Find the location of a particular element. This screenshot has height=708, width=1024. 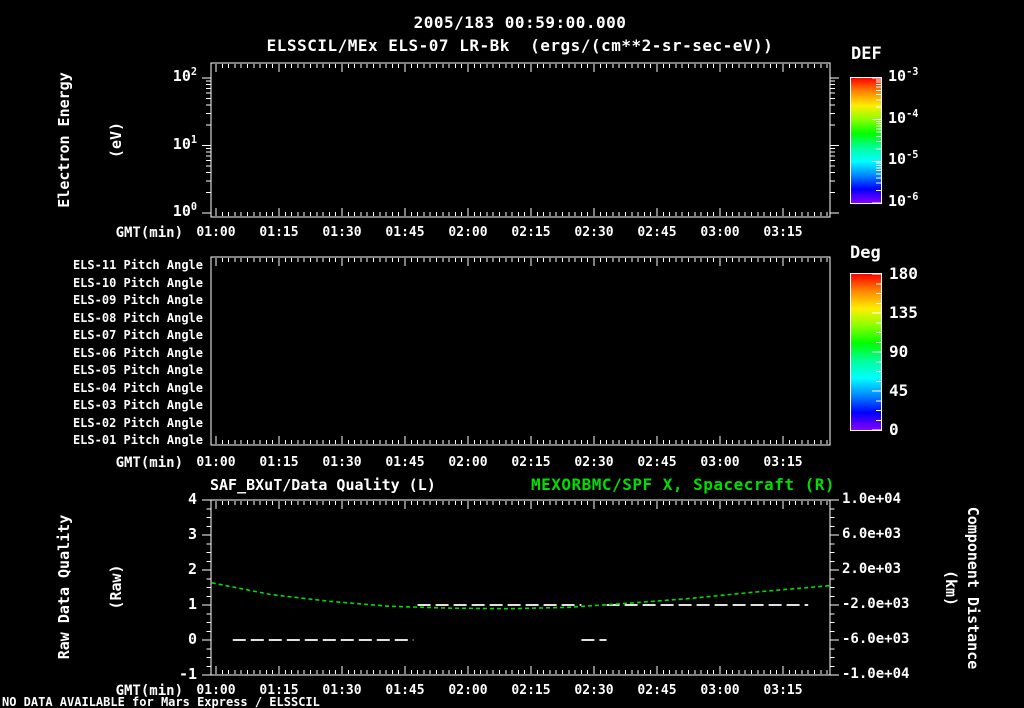

bottom-panel-right-title: MEXORBMC/SPF X, Spacecraft (R) is located at coordinates (683, 484).